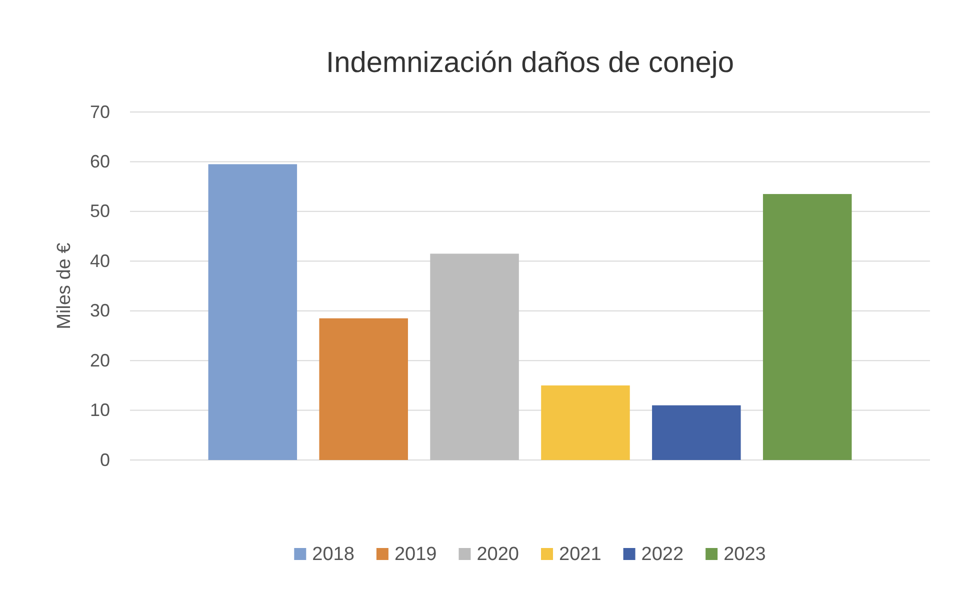 This screenshot has height=601, width=958. What do you see at coordinates (100, 112) in the screenshot?
I see `y-tick-label: 70` at bounding box center [100, 112].